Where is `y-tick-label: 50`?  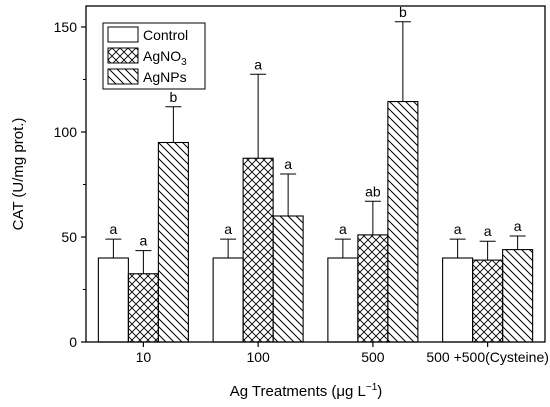
y-tick-label: 50 is located at coordinates (69, 237).